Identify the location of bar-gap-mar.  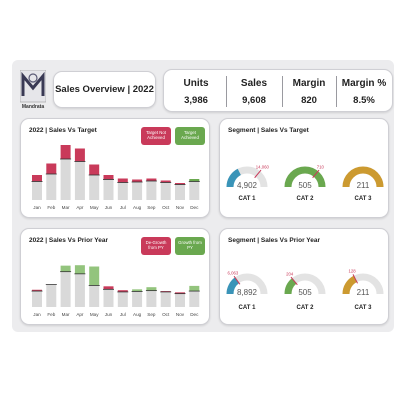
(65, 152).